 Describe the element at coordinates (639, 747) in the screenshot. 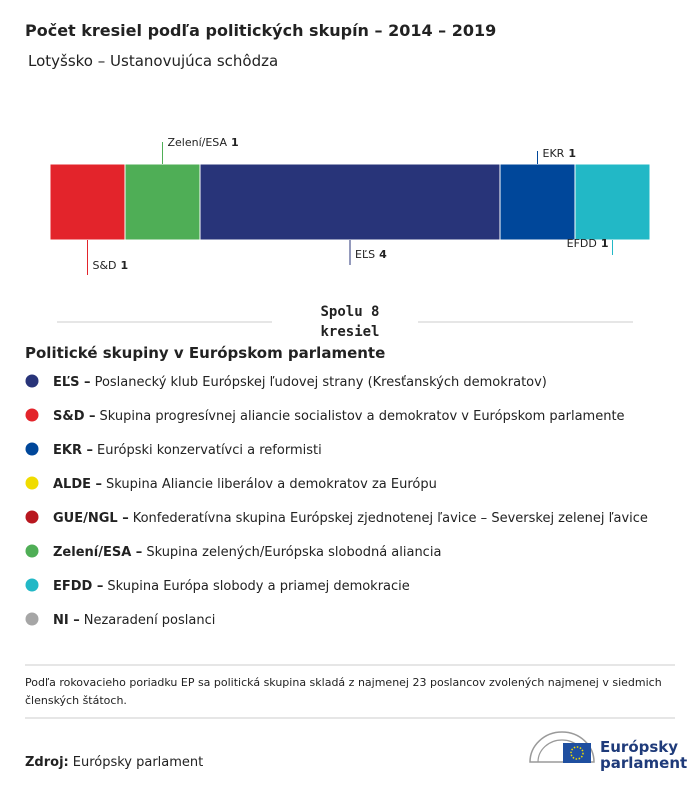

I see `logo-text: Európsky` at that location.